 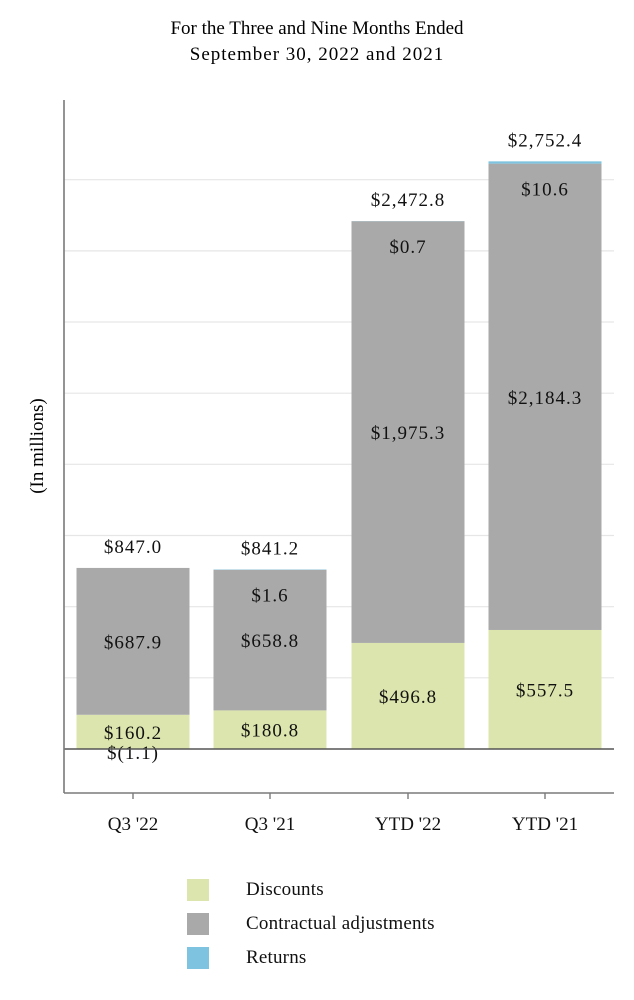 What do you see at coordinates (340, 923) in the screenshot?
I see `legend-label-contractual-adjustments: Contractual adjustments` at bounding box center [340, 923].